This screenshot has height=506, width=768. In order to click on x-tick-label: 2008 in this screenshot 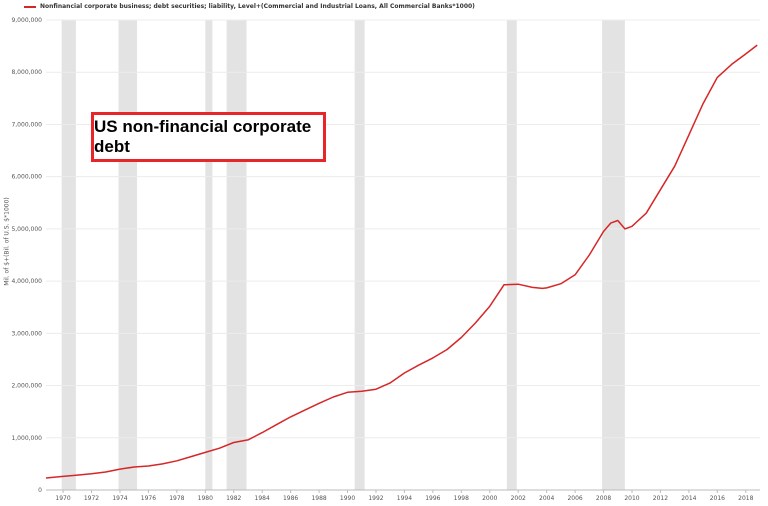, I will do `click(603, 498)`.